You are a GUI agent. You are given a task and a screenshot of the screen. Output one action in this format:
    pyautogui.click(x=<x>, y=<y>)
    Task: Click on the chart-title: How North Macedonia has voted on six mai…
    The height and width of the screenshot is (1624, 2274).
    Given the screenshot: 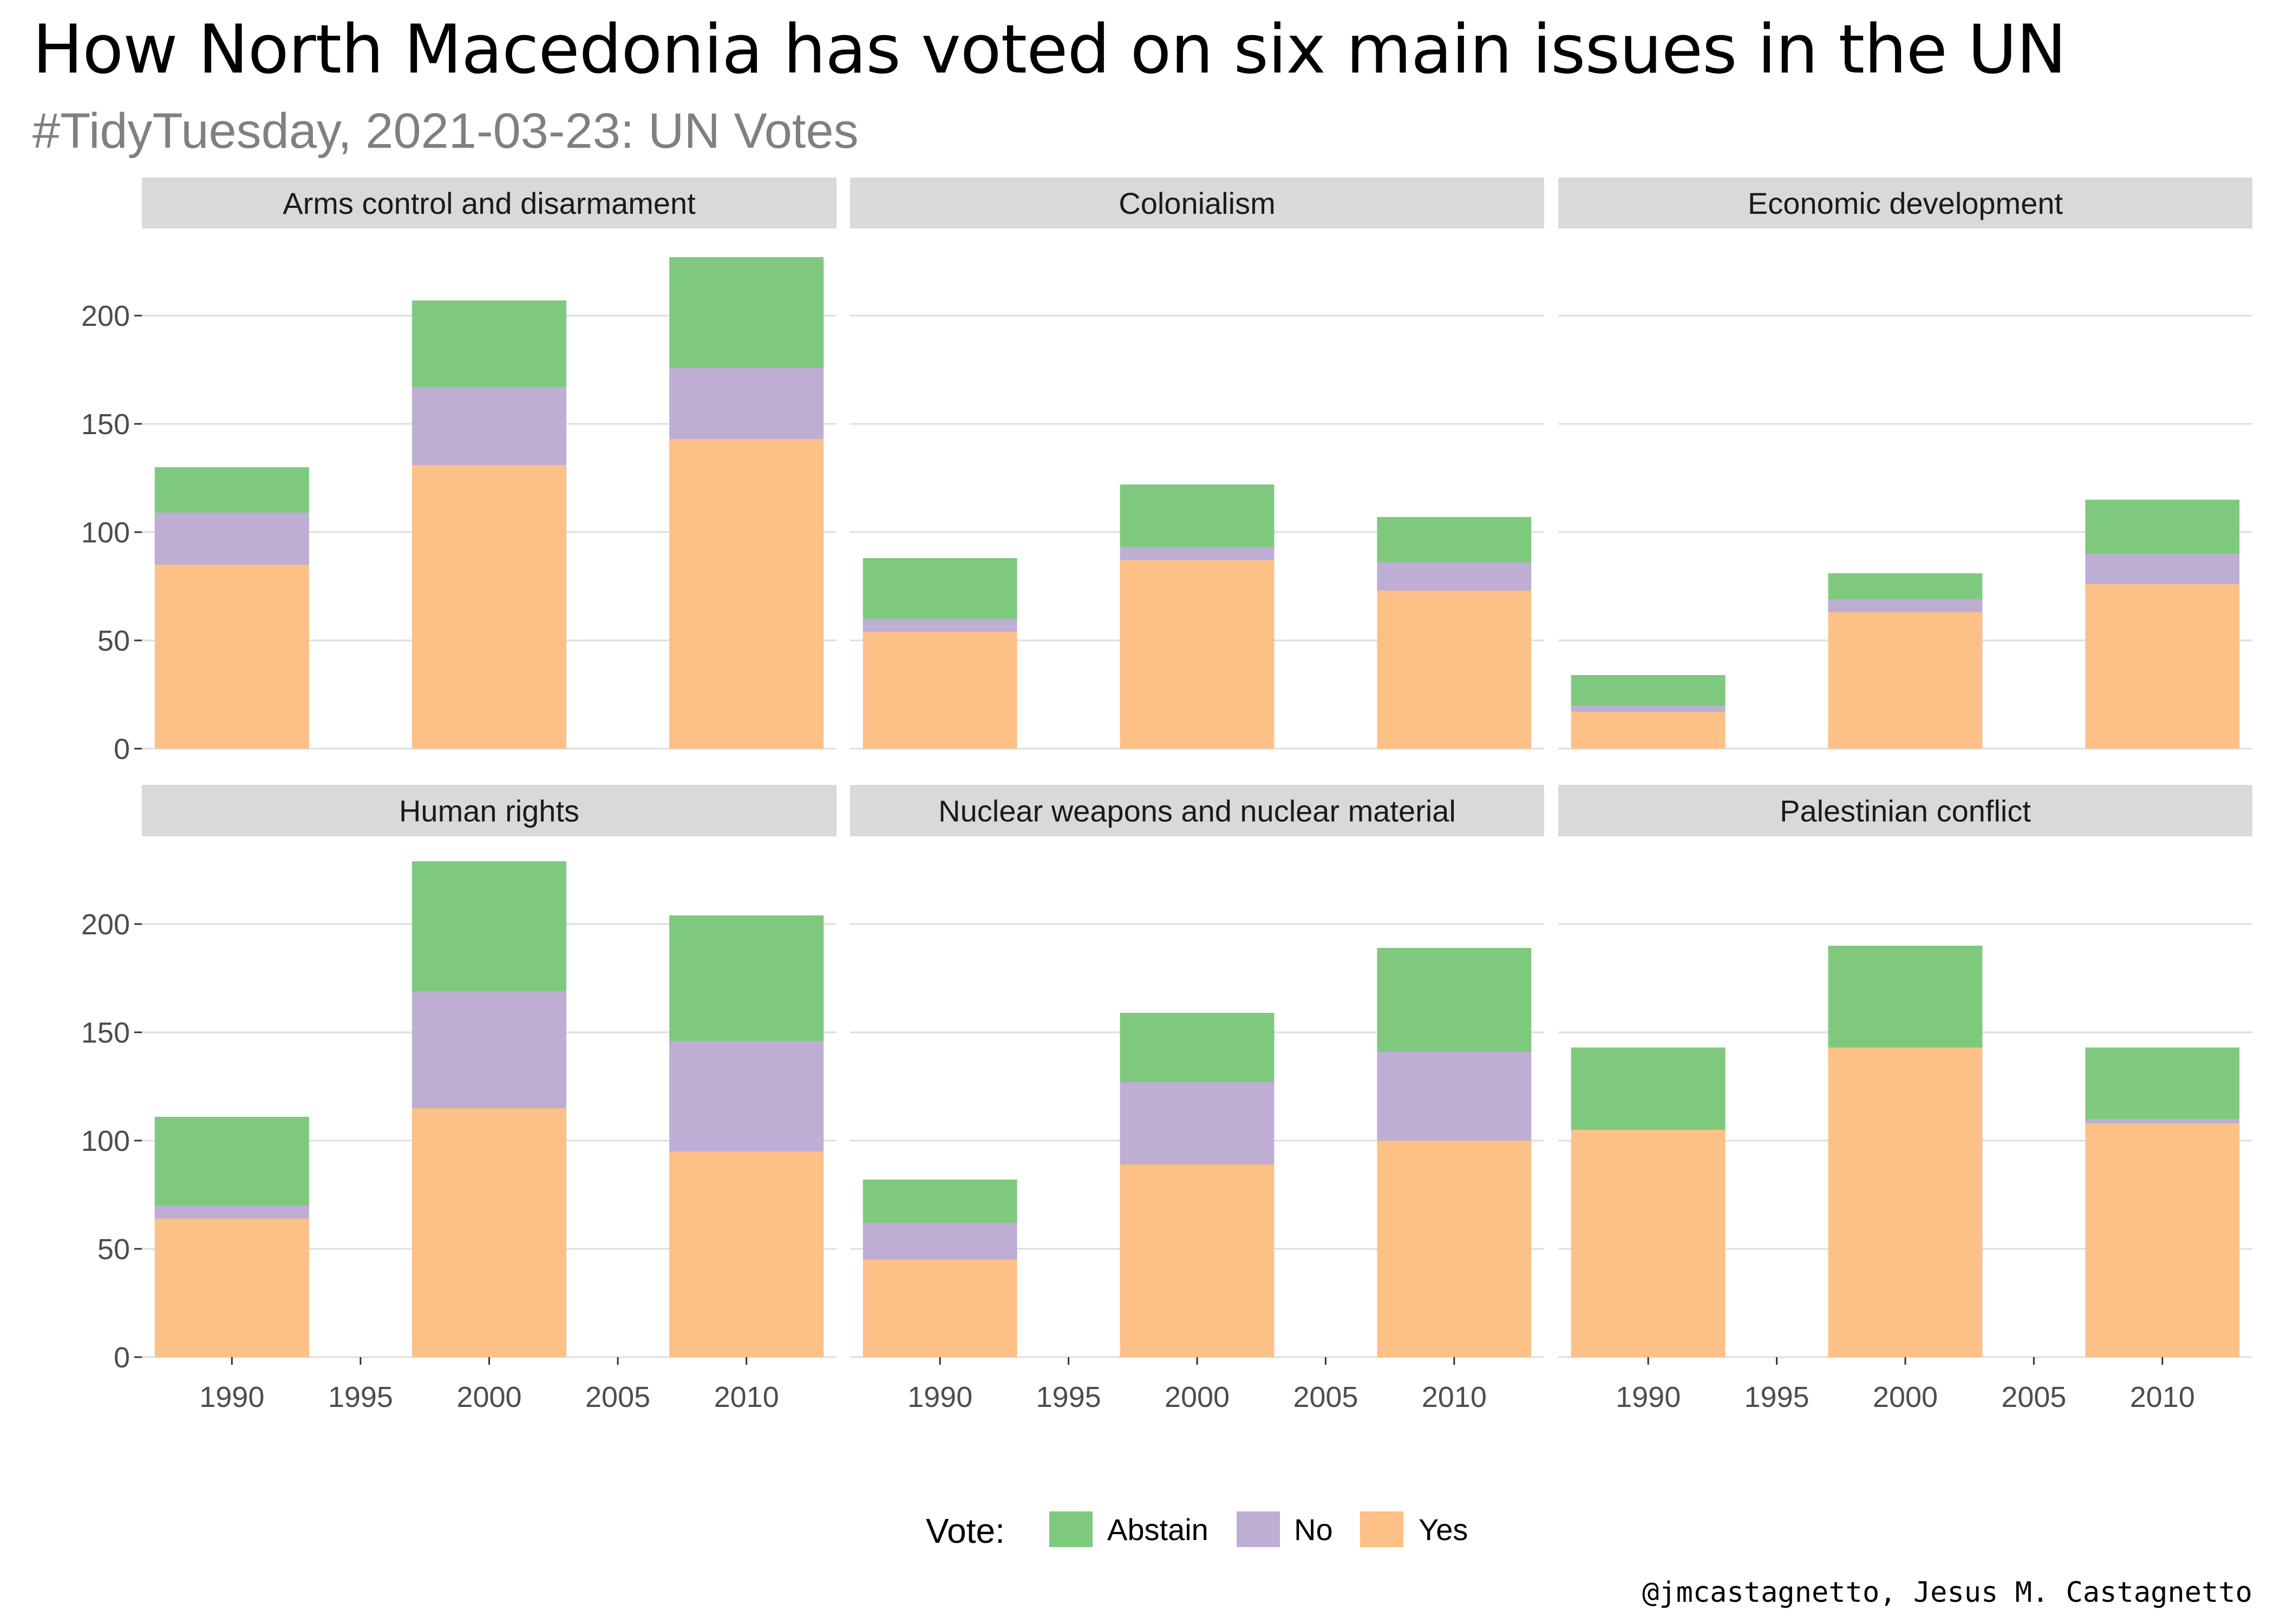 What is the action you would take?
    pyautogui.click(x=1050, y=50)
    